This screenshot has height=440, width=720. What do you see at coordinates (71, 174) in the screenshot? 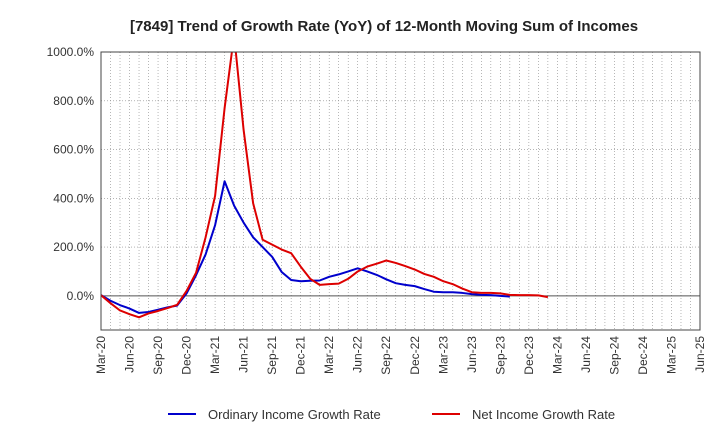
I see `y-axis-ticks: 0.0% 200.0% 400.0% 600.0% 800.0% 1000.0%` at bounding box center [71, 174].